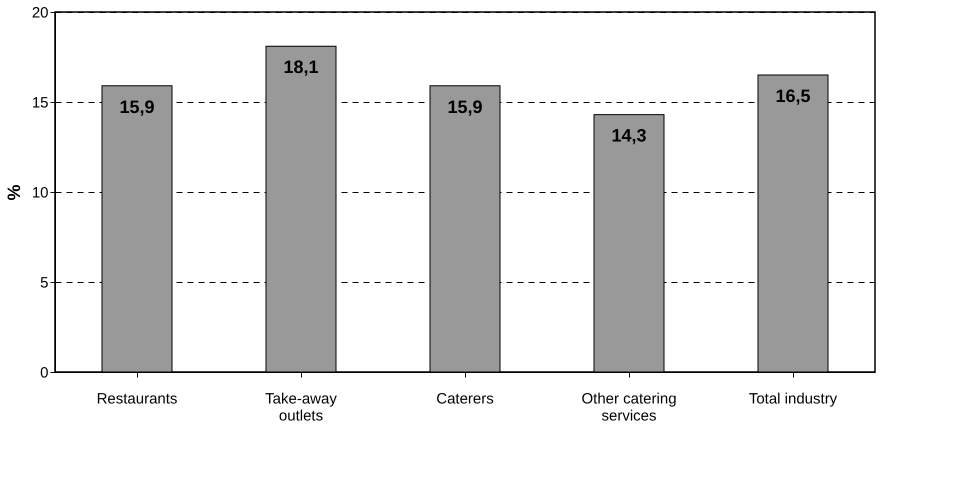  Describe the element at coordinates (793, 96) in the screenshot. I see `data-label: 16,5` at that location.